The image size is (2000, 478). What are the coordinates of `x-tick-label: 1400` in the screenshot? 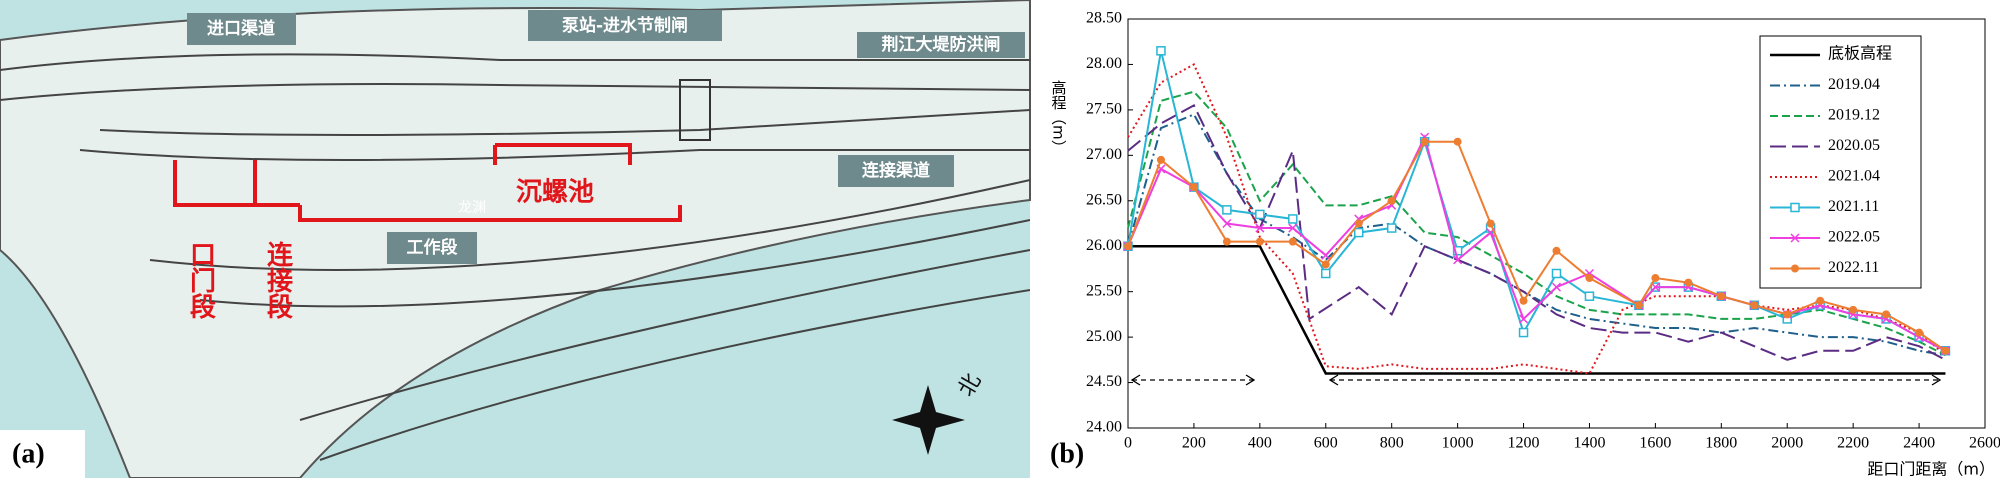 It's located at (1589, 443).